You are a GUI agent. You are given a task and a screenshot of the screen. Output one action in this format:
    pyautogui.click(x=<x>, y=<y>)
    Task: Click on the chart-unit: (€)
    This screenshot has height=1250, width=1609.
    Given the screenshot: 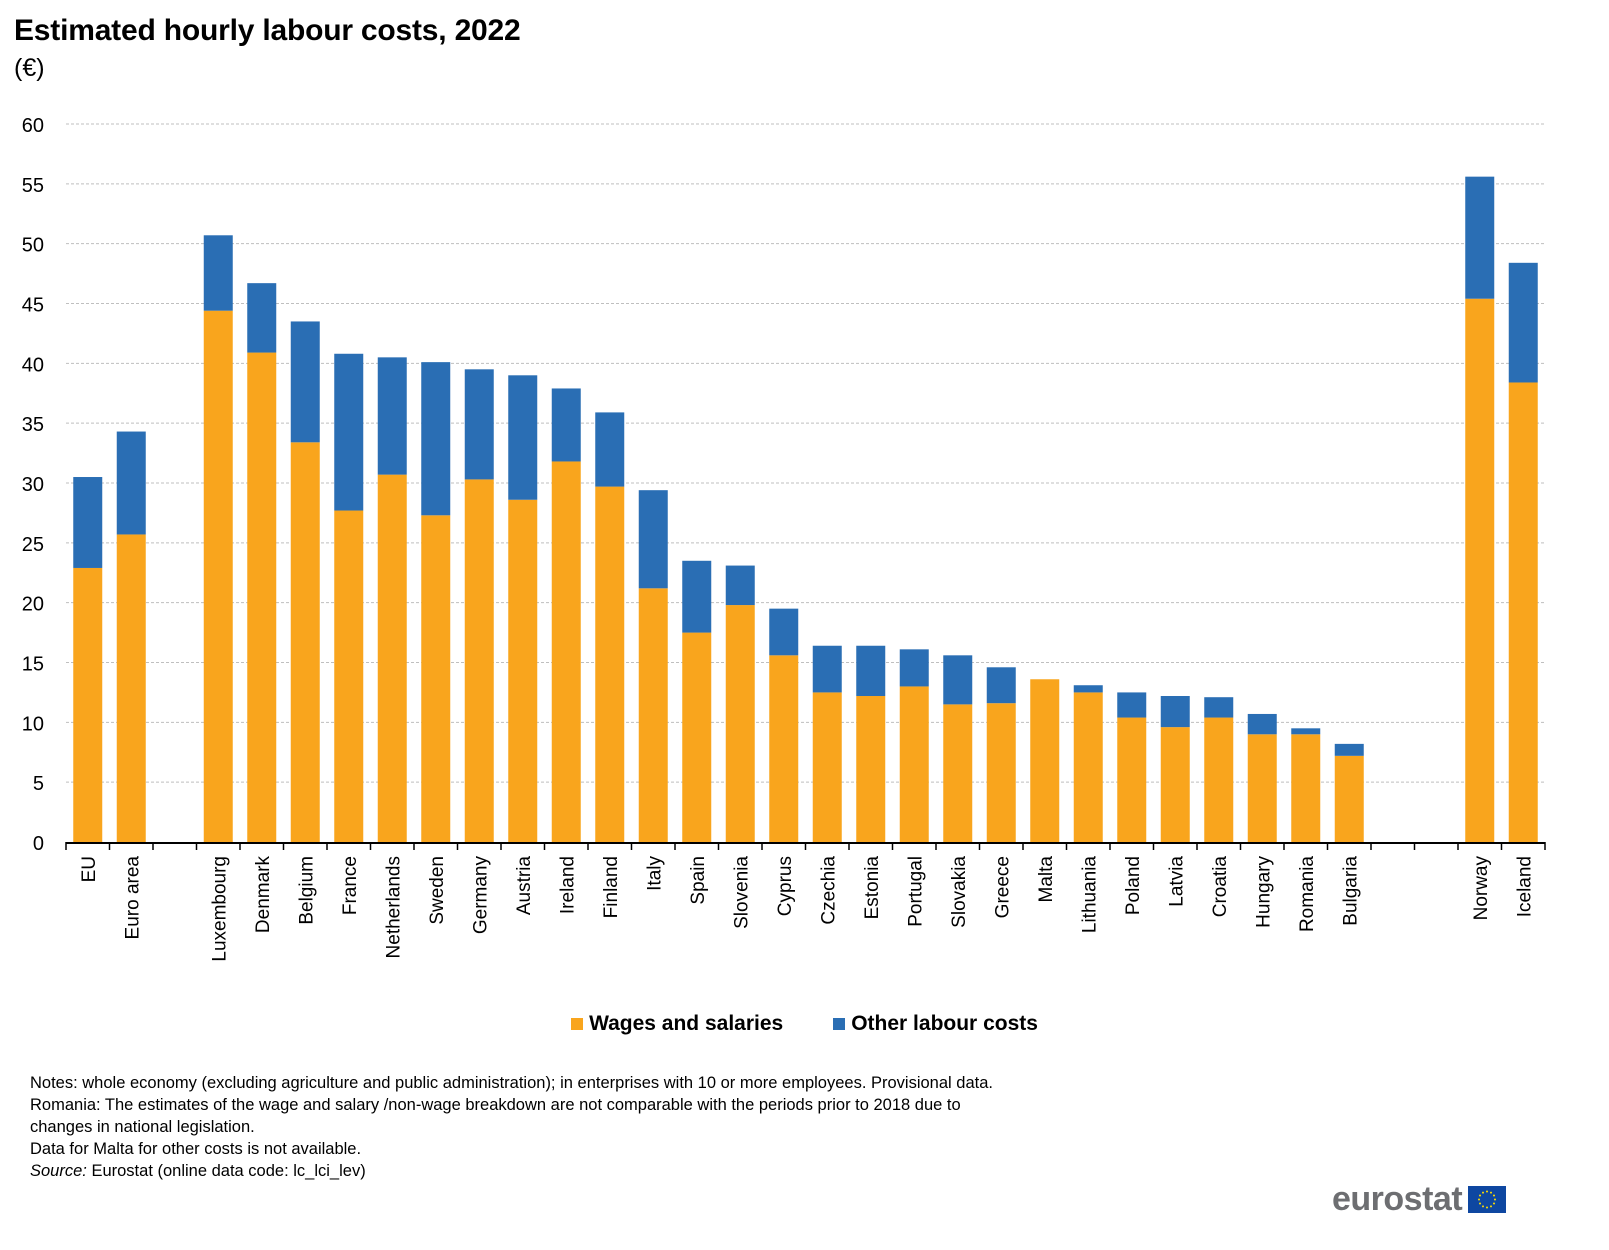 What is the action you would take?
    pyautogui.click(x=29, y=68)
    